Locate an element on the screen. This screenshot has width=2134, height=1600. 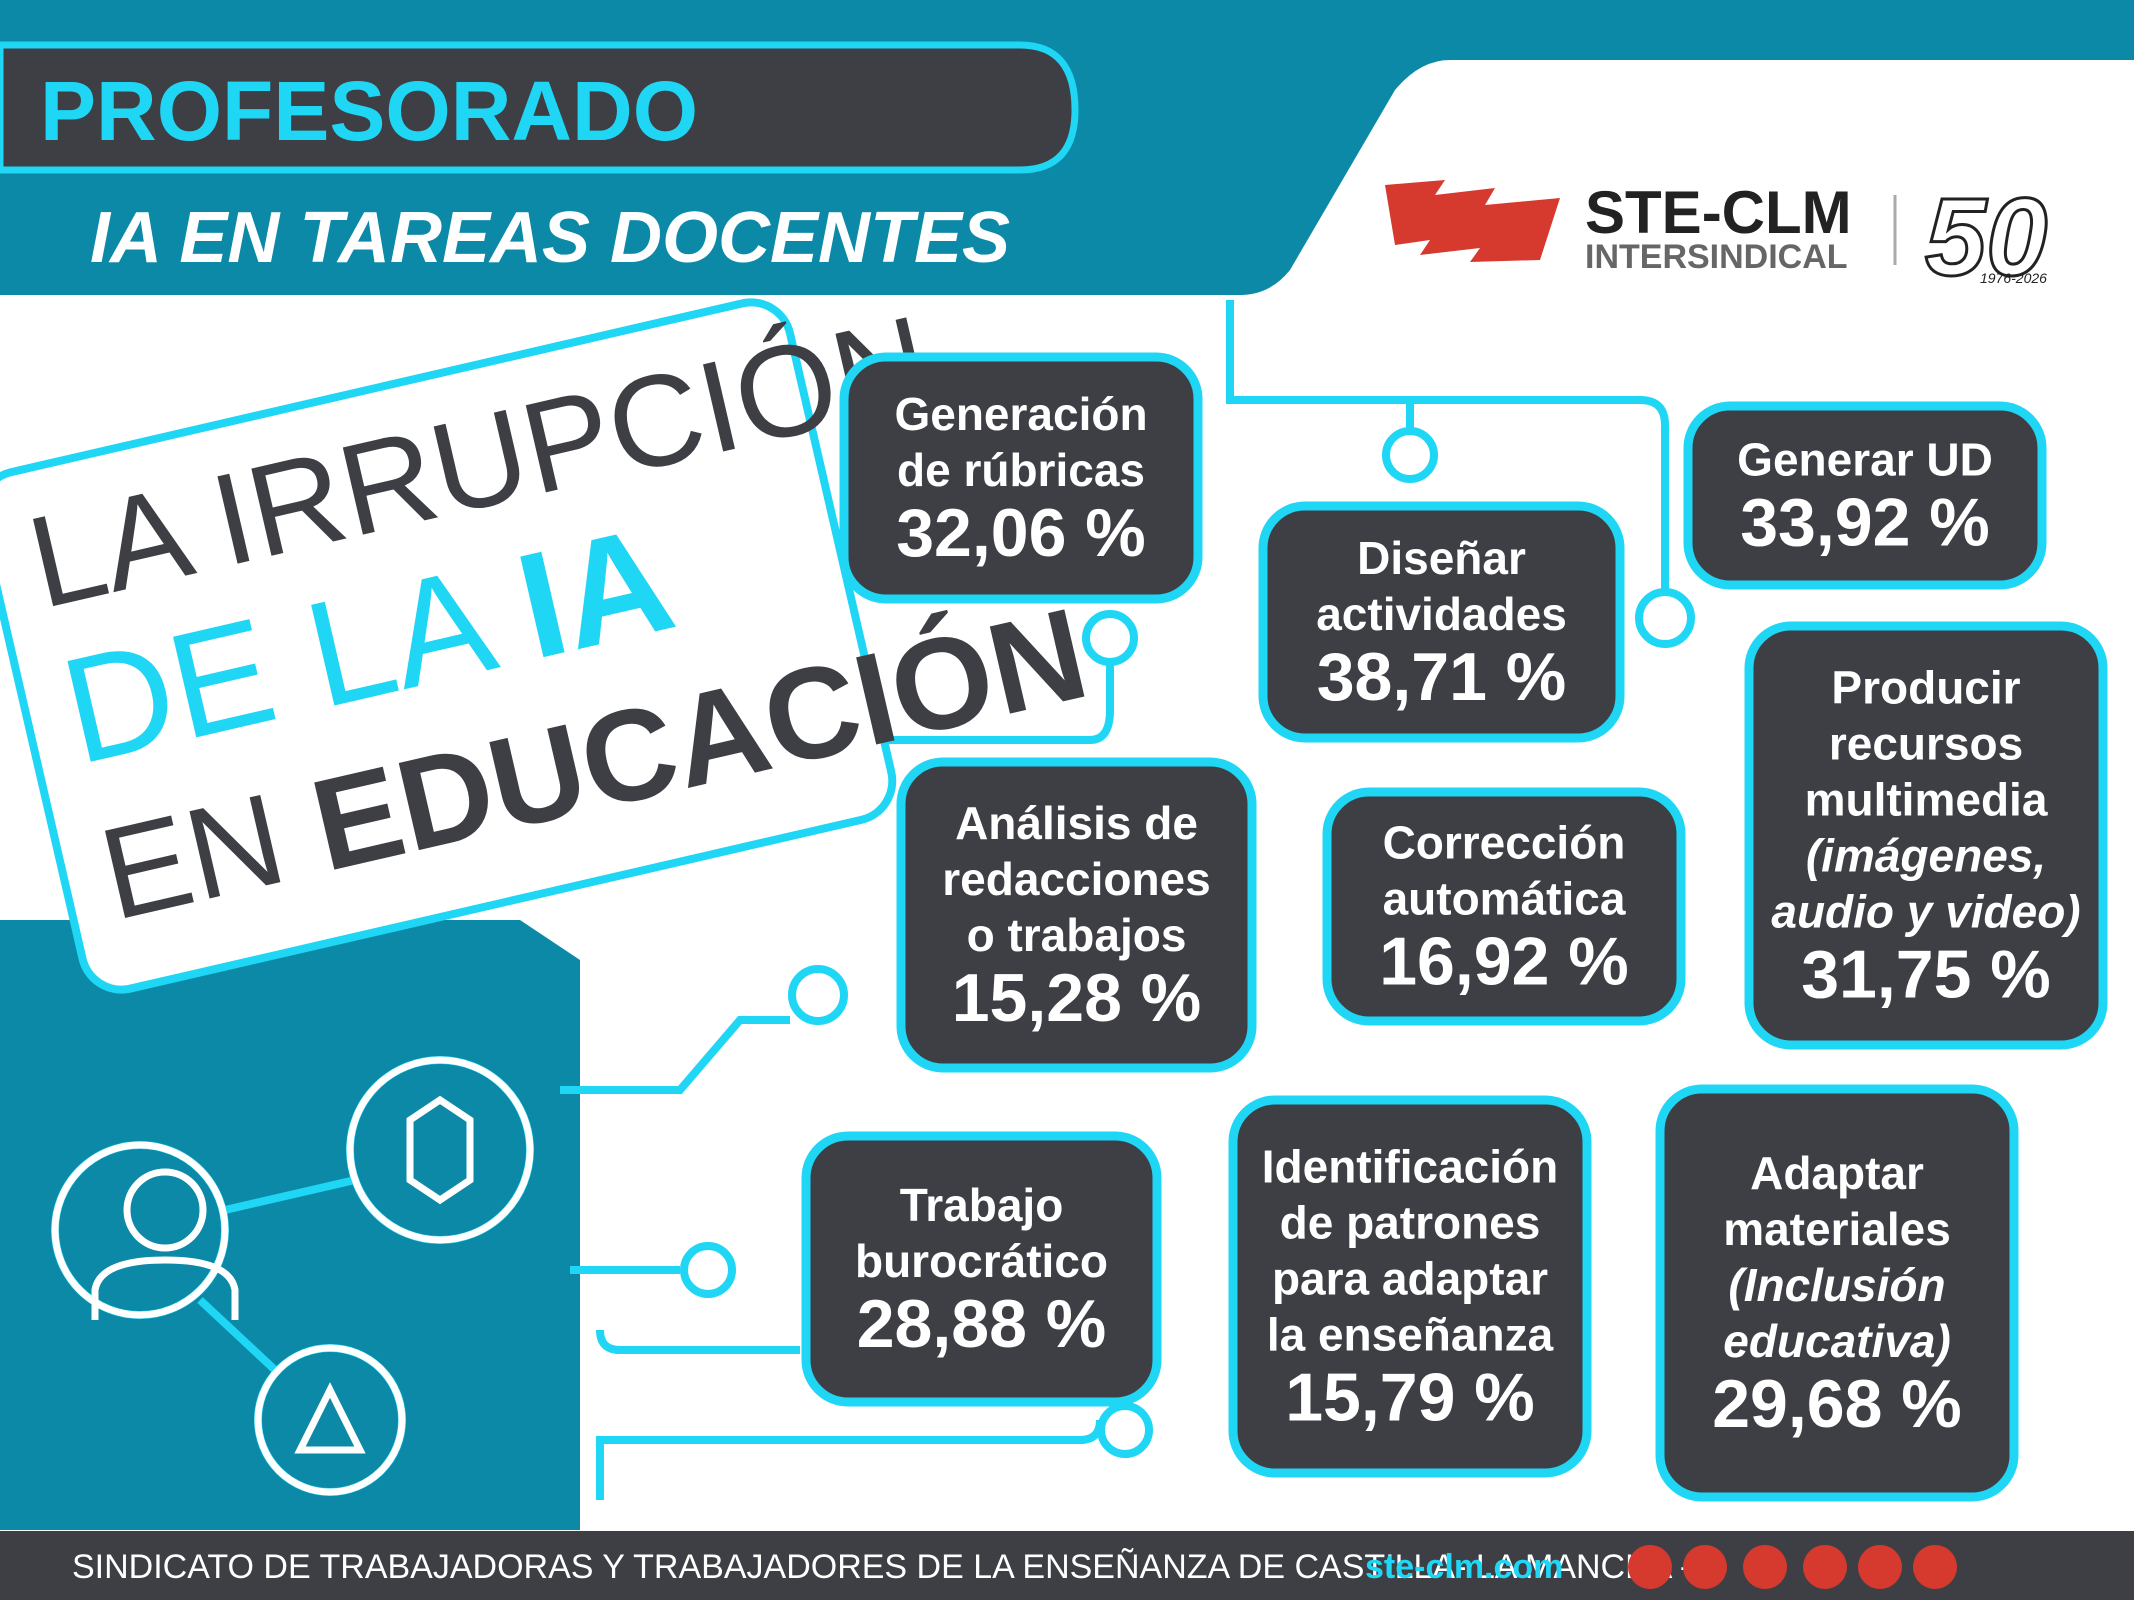
logo-flag is located at coordinates (1472, 221).